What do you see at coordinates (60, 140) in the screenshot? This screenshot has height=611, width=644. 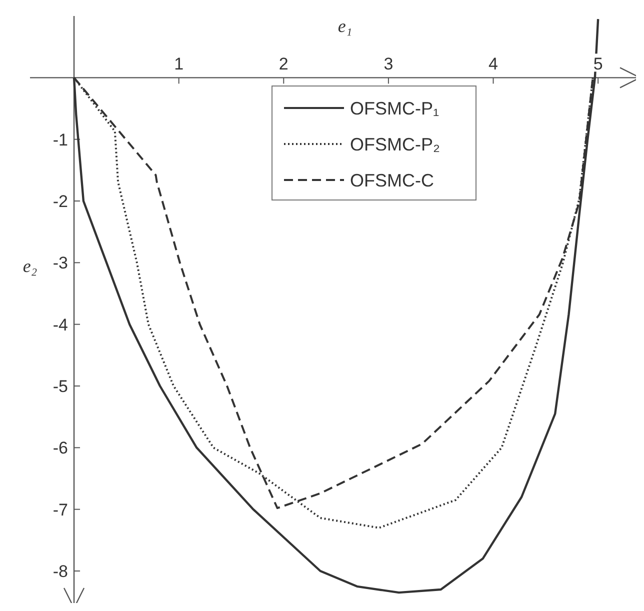 I see `y-tick-label: -1` at bounding box center [60, 140].